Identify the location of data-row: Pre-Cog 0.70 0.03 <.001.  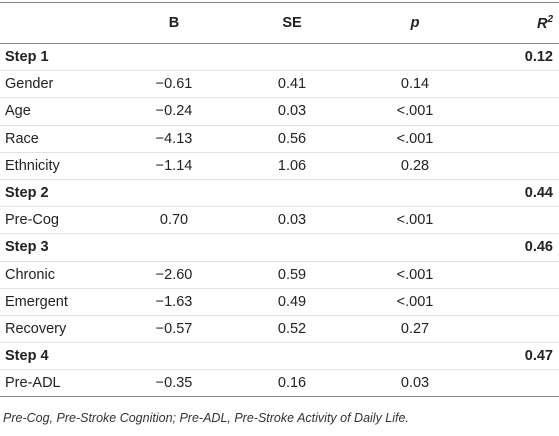
(279, 220).